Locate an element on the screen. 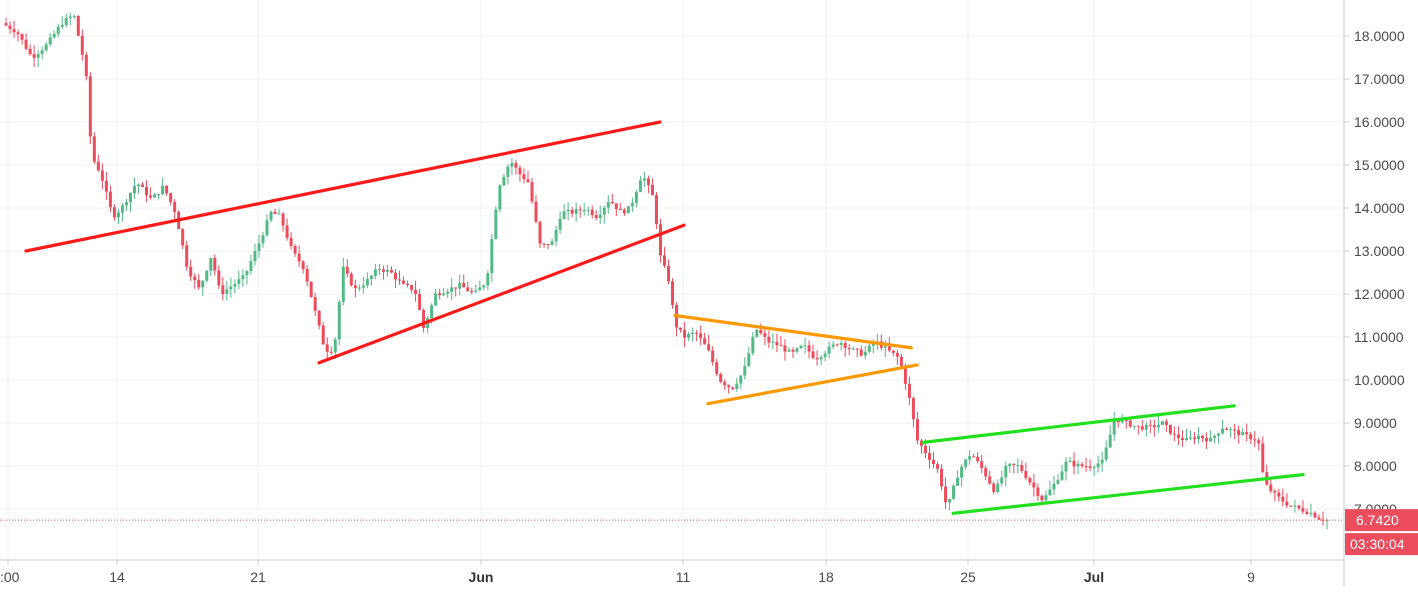 The width and height of the screenshot is (1418, 592). price-tick-label: 15.0000 is located at coordinates (1379, 165).